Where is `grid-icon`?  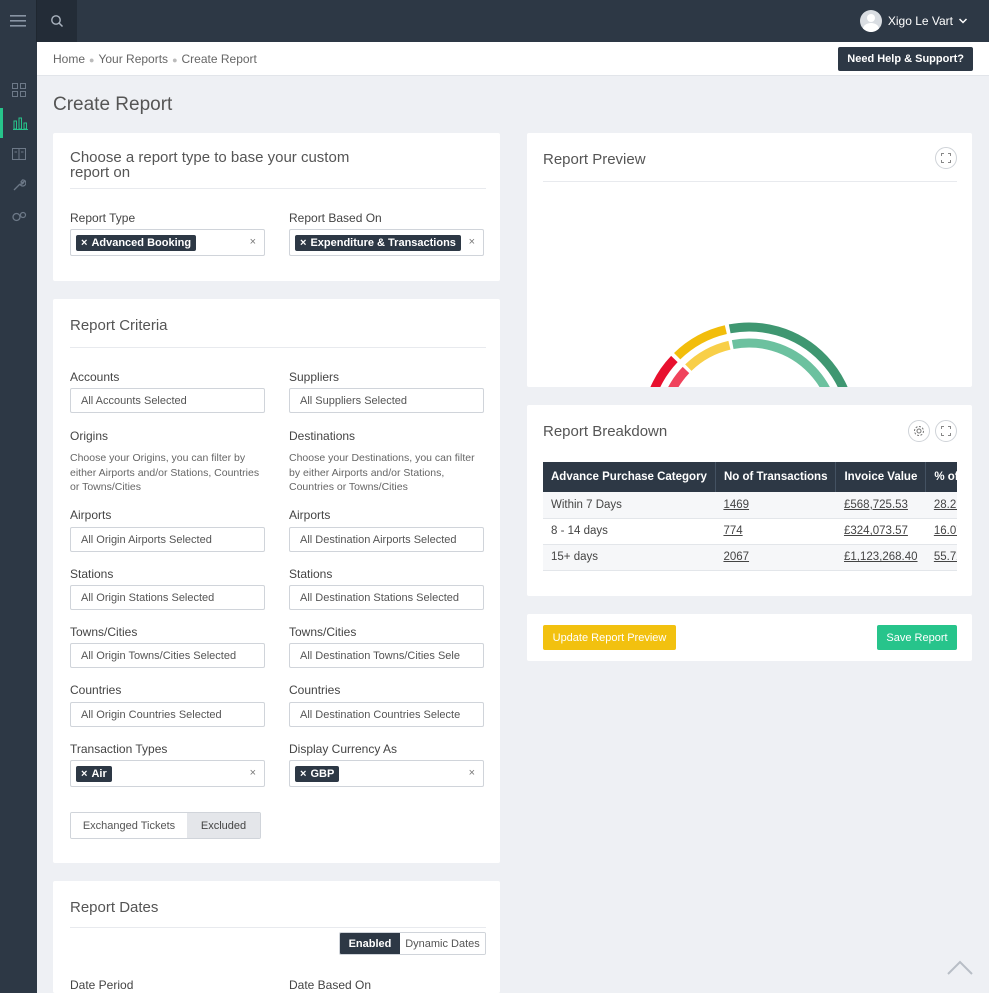 grid-icon is located at coordinates (18, 90).